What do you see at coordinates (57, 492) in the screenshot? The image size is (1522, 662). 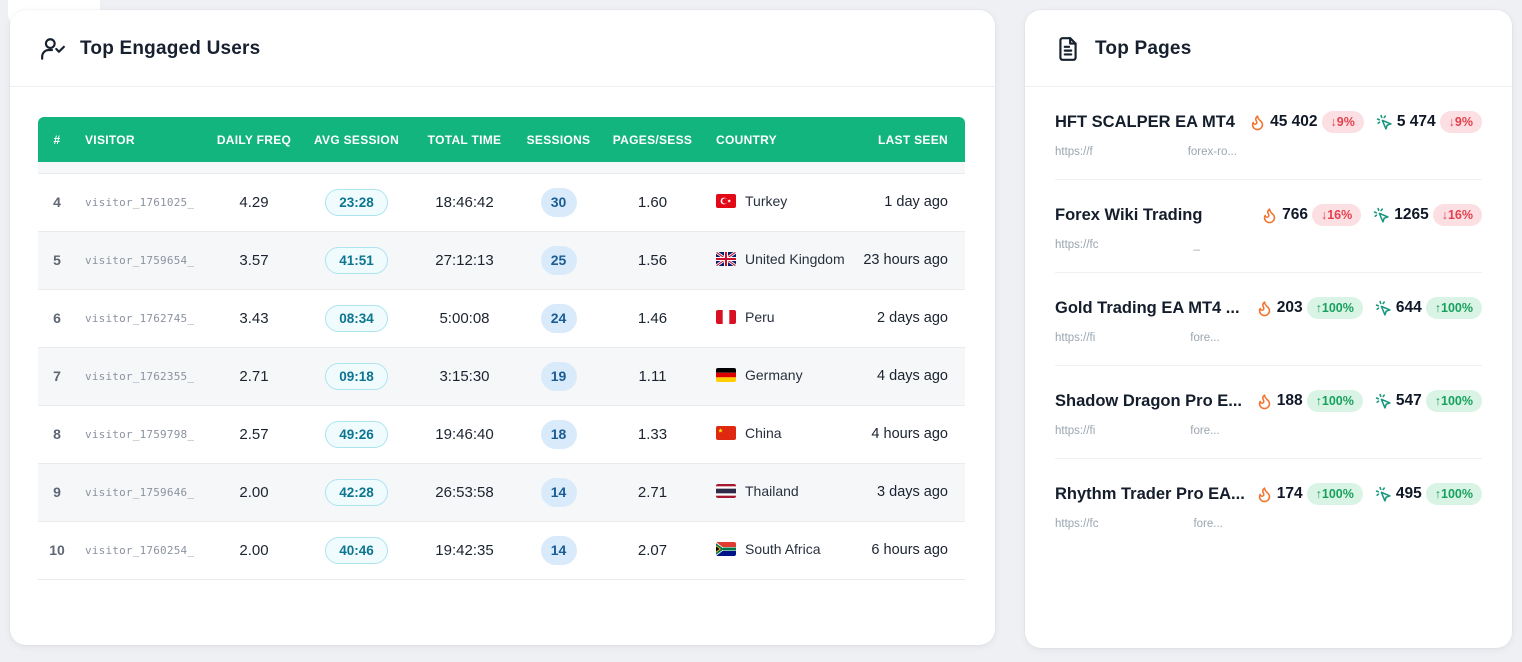 I see `rank-cell: 9` at bounding box center [57, 492].